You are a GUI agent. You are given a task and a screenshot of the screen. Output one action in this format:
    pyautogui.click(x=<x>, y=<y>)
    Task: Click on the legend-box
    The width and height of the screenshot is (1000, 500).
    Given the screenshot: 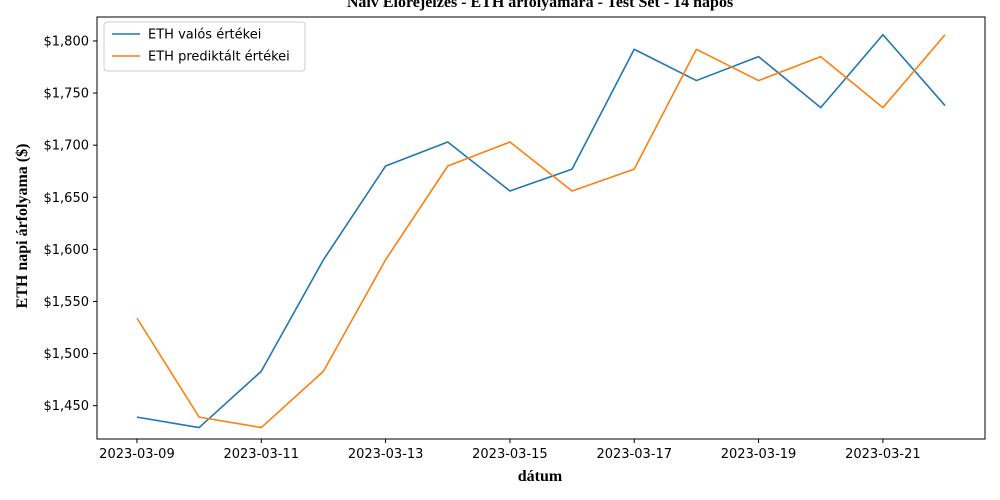 What is the action you would take?
    pyautogui.click(x=204, y=46)
    